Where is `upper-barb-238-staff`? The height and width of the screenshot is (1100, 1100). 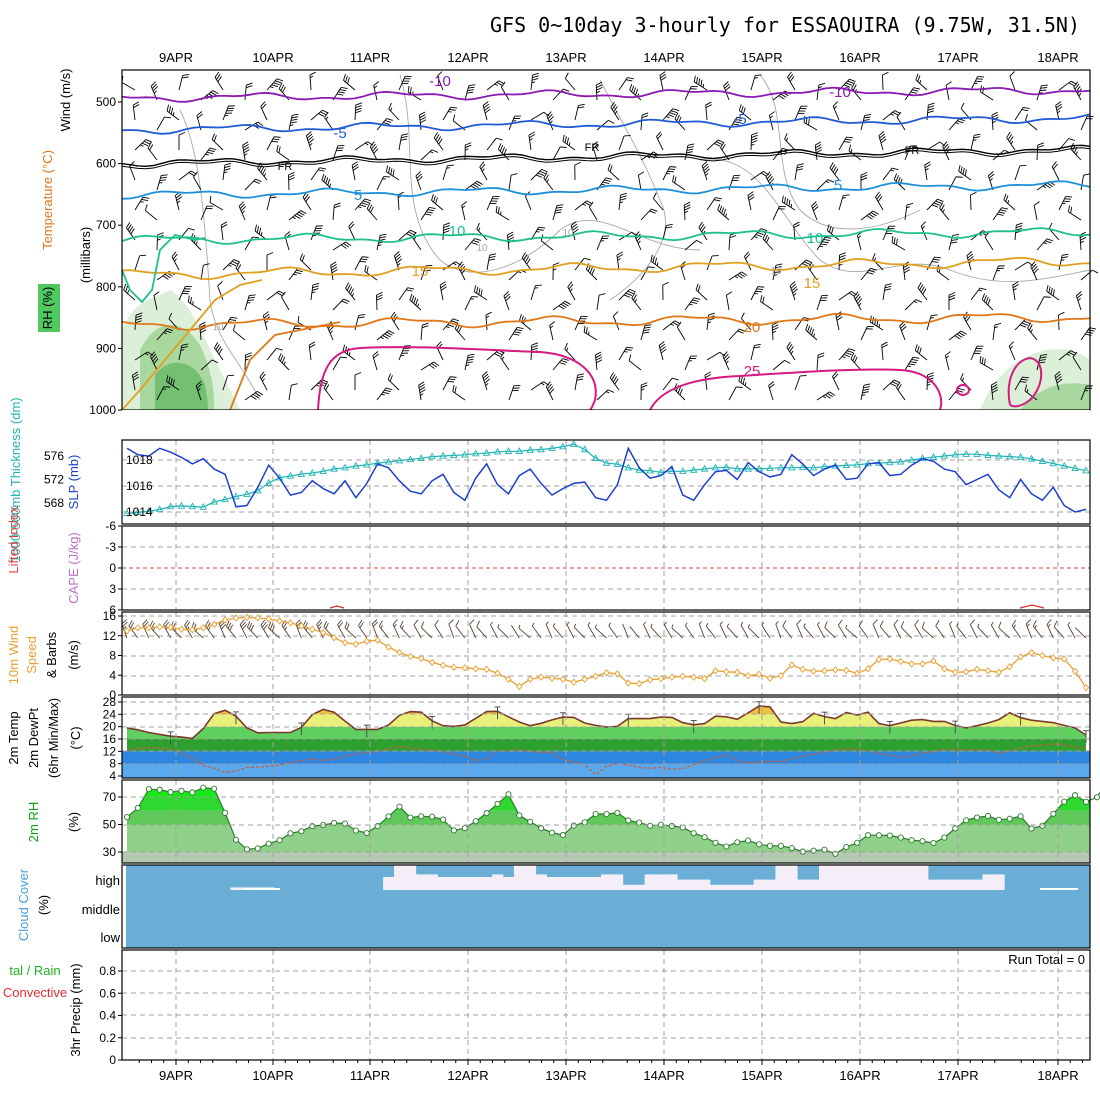
upper-barb-238-staff is located at coordinates (598, 303).